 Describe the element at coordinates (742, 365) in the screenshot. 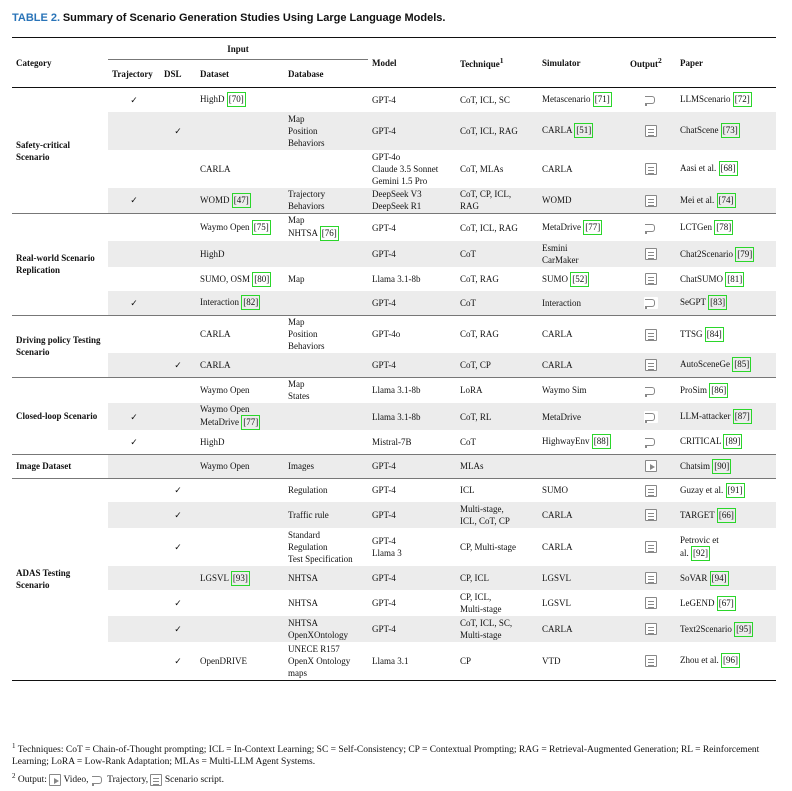

I see `citation-link: [85]` at that location.